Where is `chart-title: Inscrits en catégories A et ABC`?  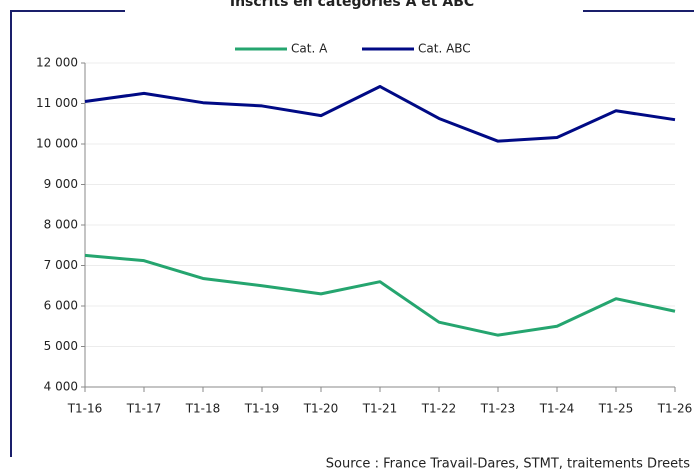
chart-title: Inscrits en catégories A et ABC is located at coordinates (352, 5).